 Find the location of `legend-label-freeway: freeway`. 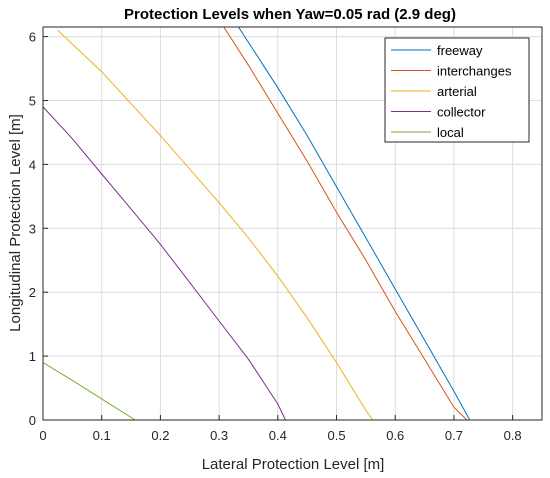

legend-label-freeway: freeway is located at coordinates (460, 50).